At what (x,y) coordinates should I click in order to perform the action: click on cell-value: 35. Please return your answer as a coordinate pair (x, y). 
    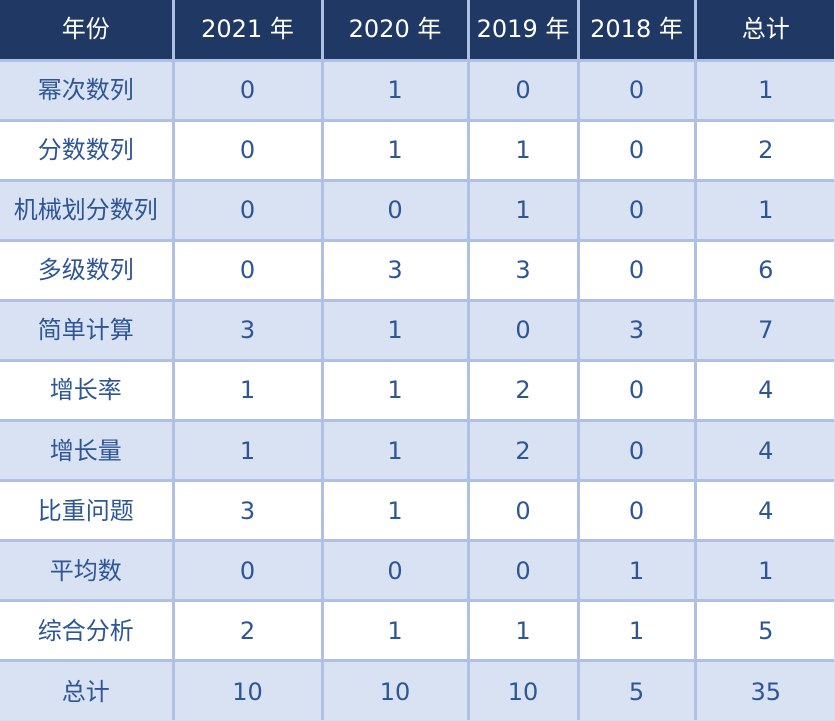
    Looking at the image, I should click on (763, 689).